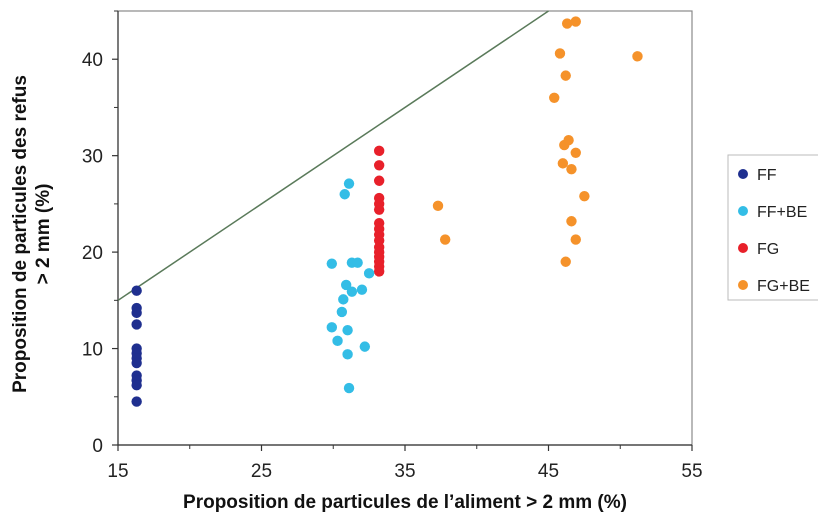 The height and width of the screenshot is (518, 818). What do you see at coordinates (43, 234) in the screenshot?
I see `y-axis-title-line2: > 2 mm (%)` at bounding box center [43, 234].